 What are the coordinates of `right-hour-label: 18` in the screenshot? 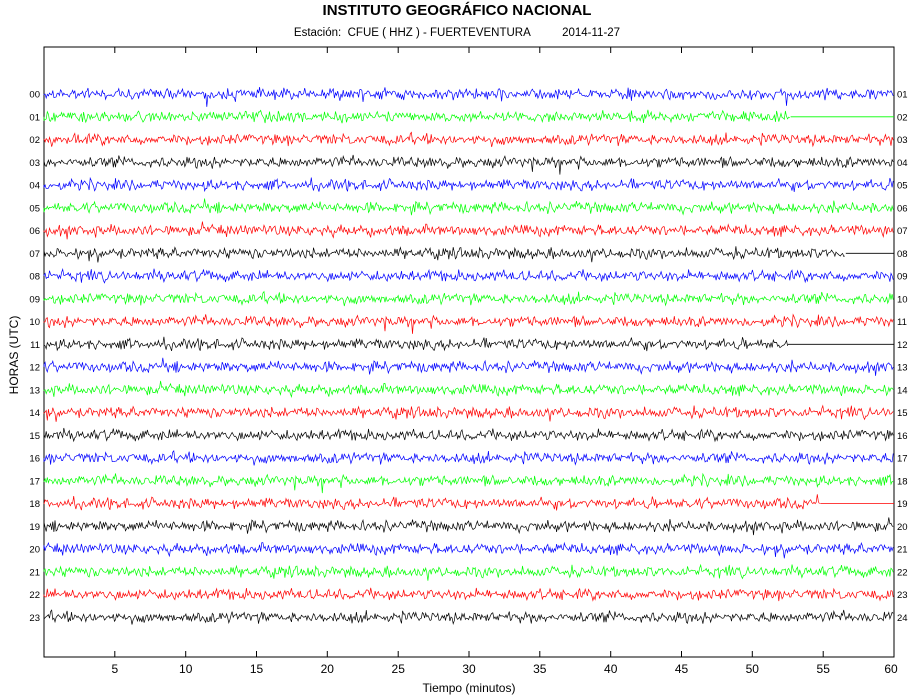 It's located at (902, 481).